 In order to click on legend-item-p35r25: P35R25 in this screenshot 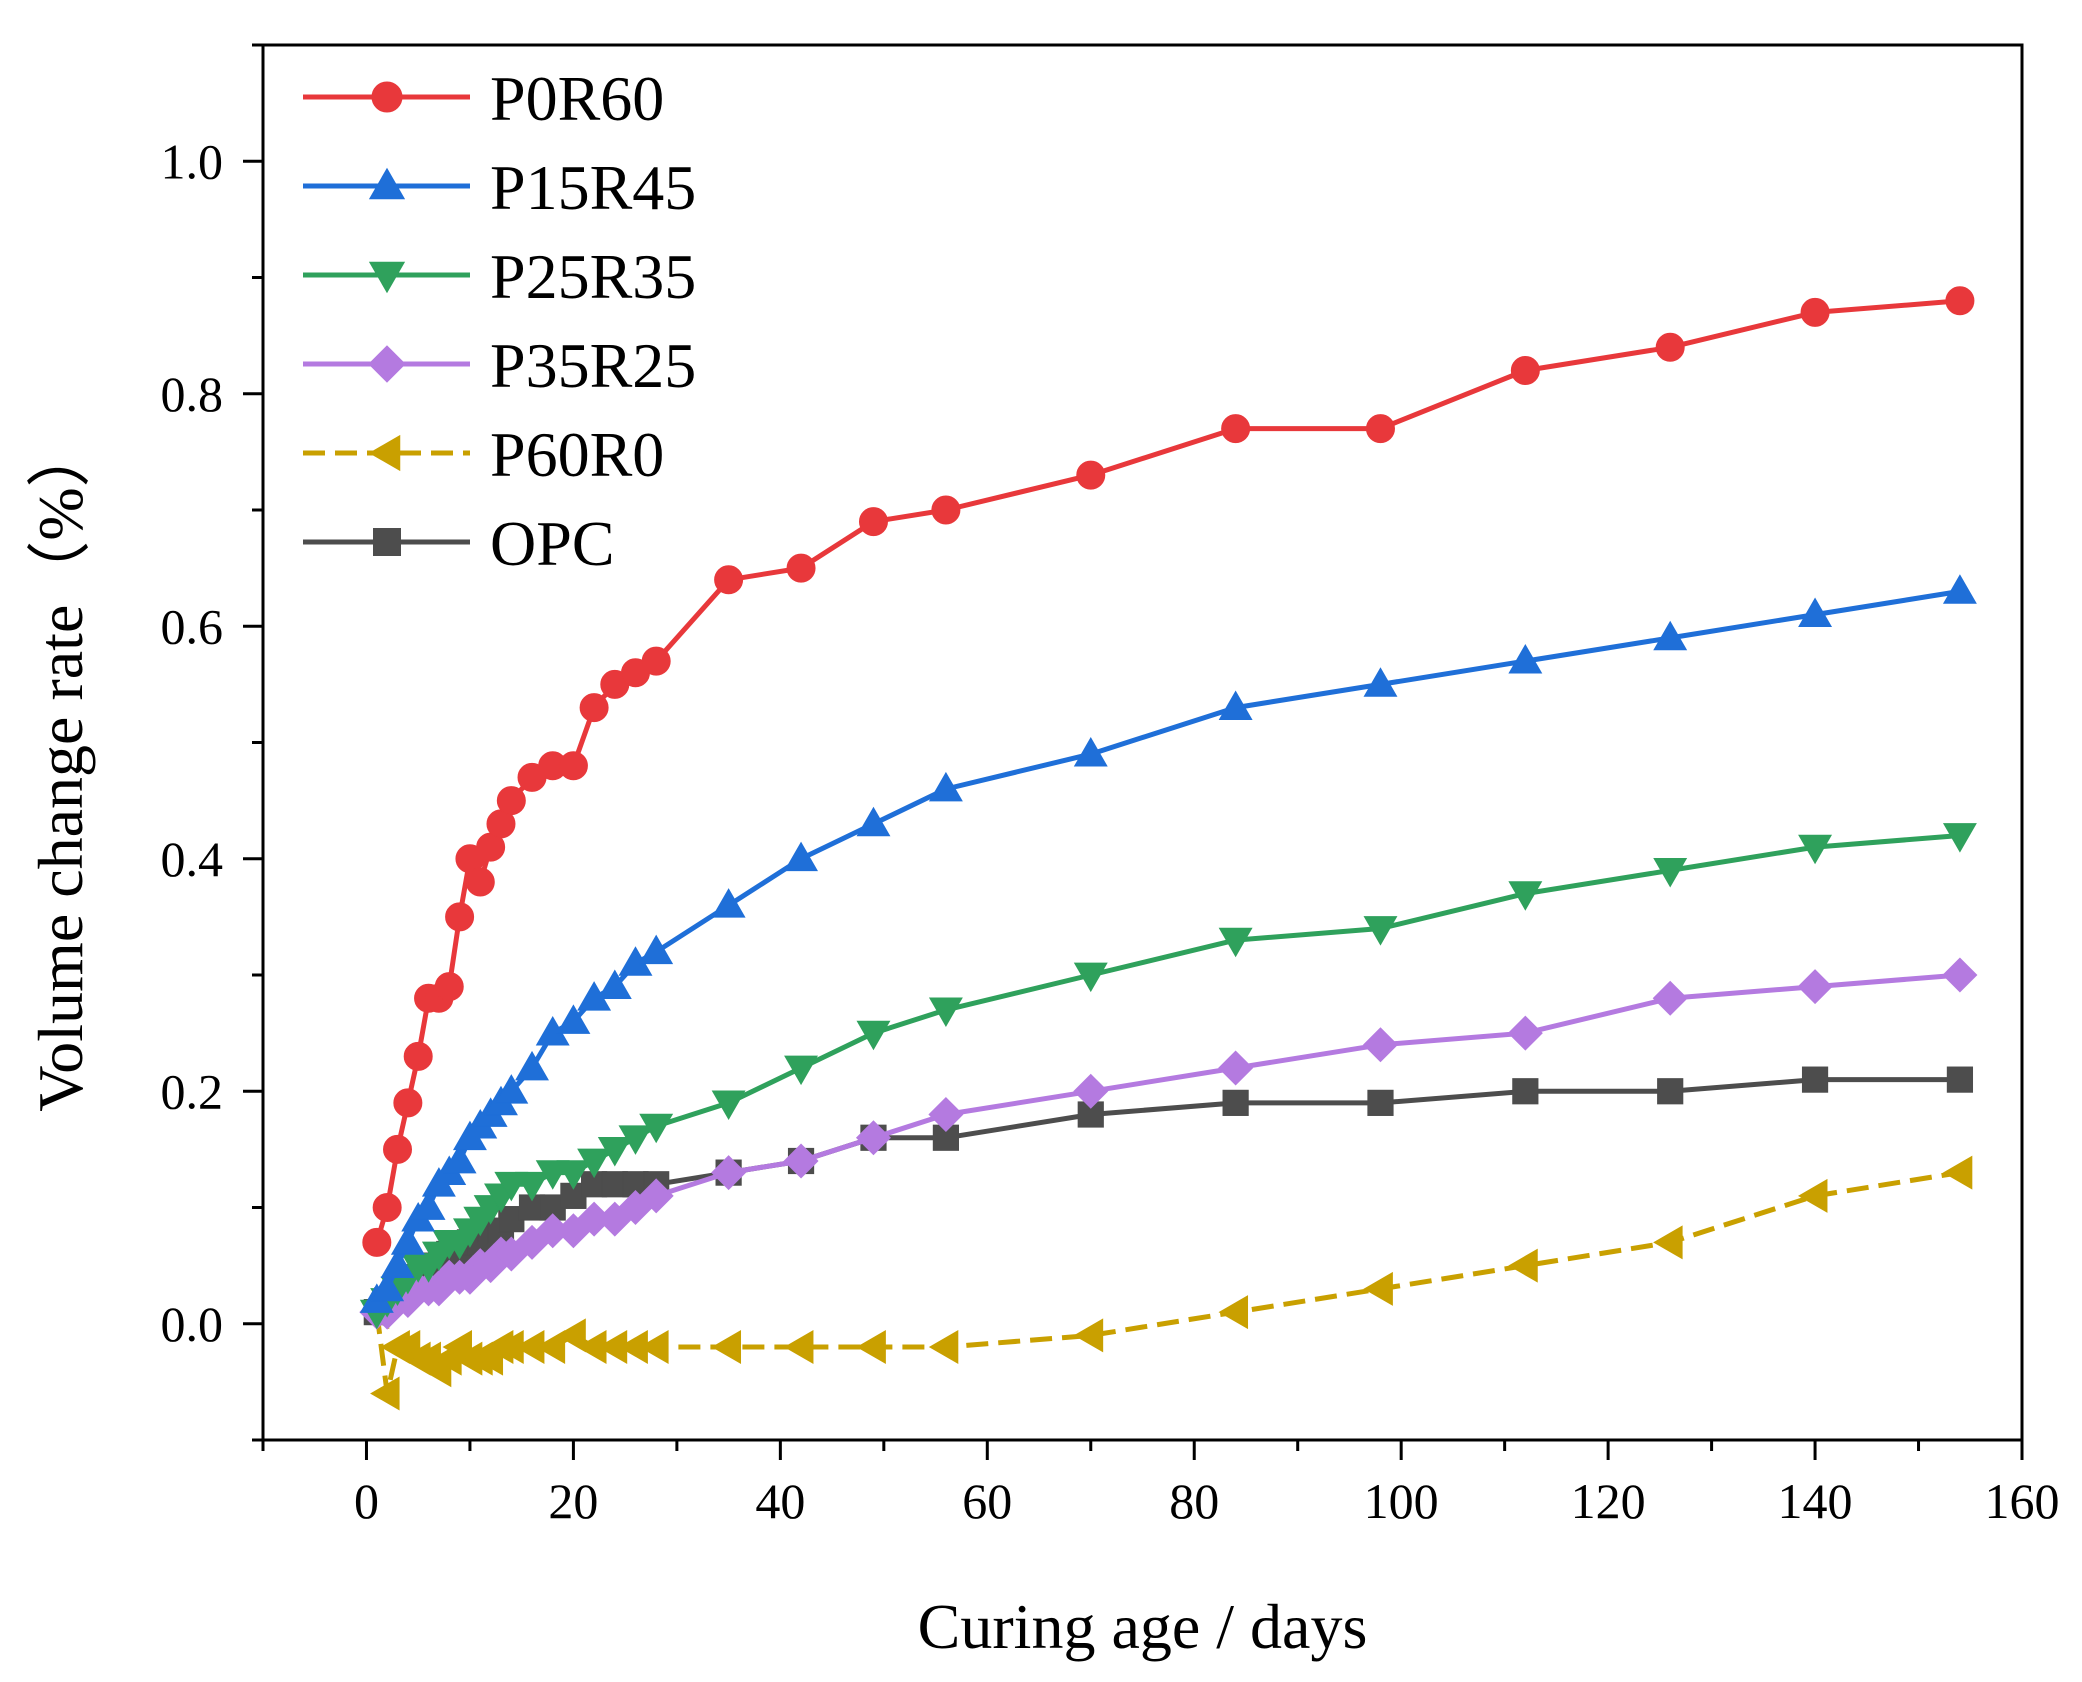, I will do `click(499, 365)`.